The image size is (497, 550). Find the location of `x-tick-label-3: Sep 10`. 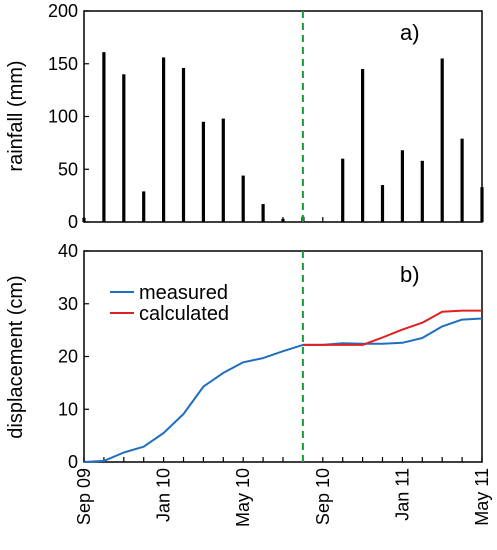

x-tick-label-3: Sep 10 is located at coordinates (323, 496).